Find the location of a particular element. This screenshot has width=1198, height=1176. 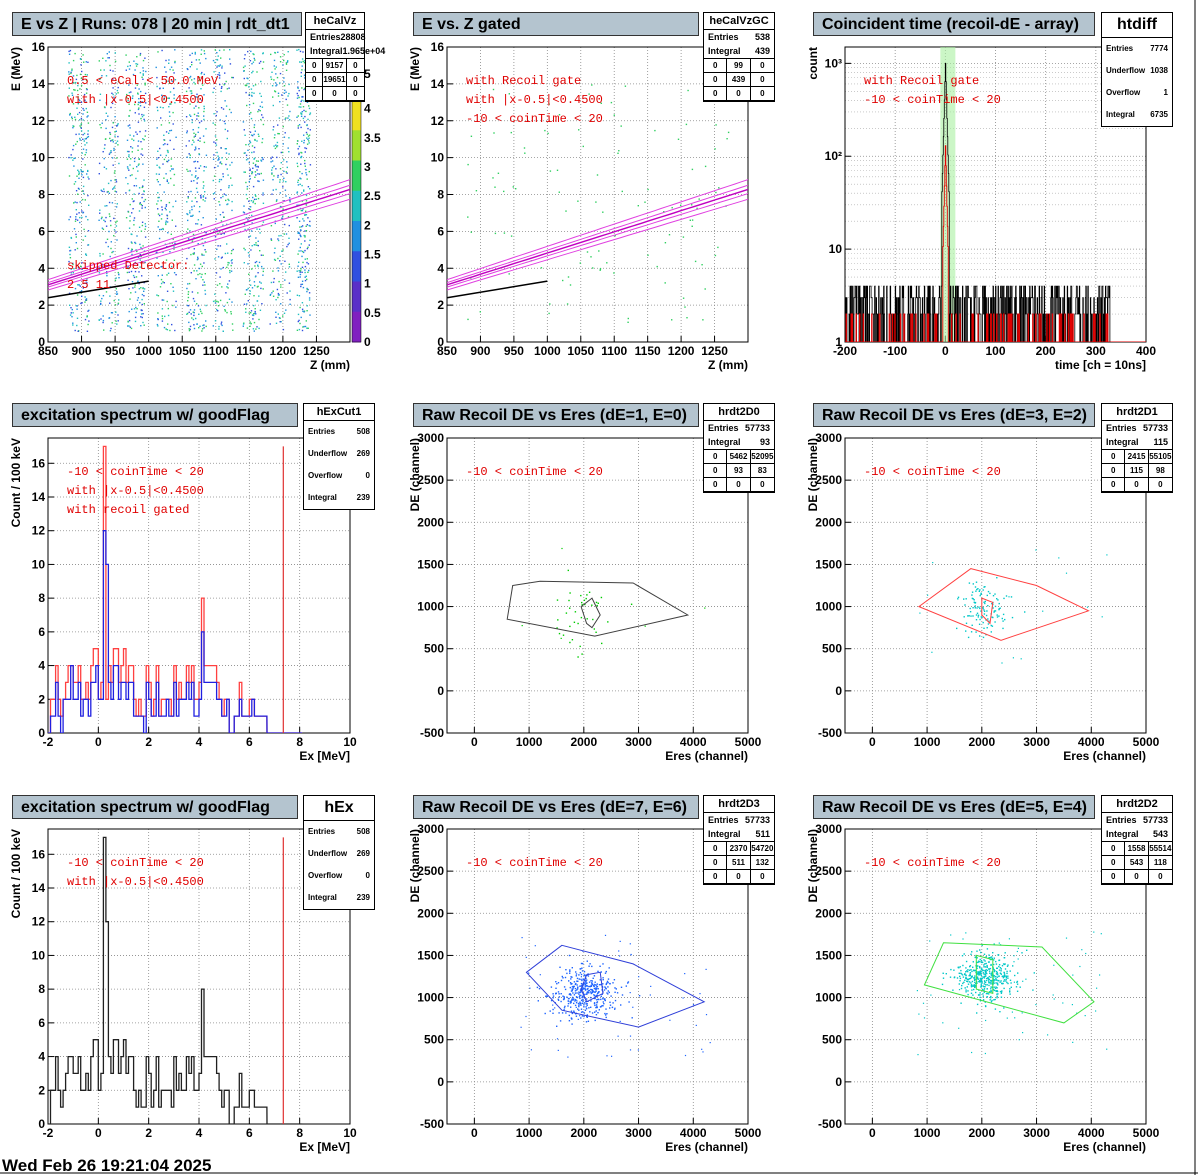

kinematic-line is located at coordinates (597, 244).